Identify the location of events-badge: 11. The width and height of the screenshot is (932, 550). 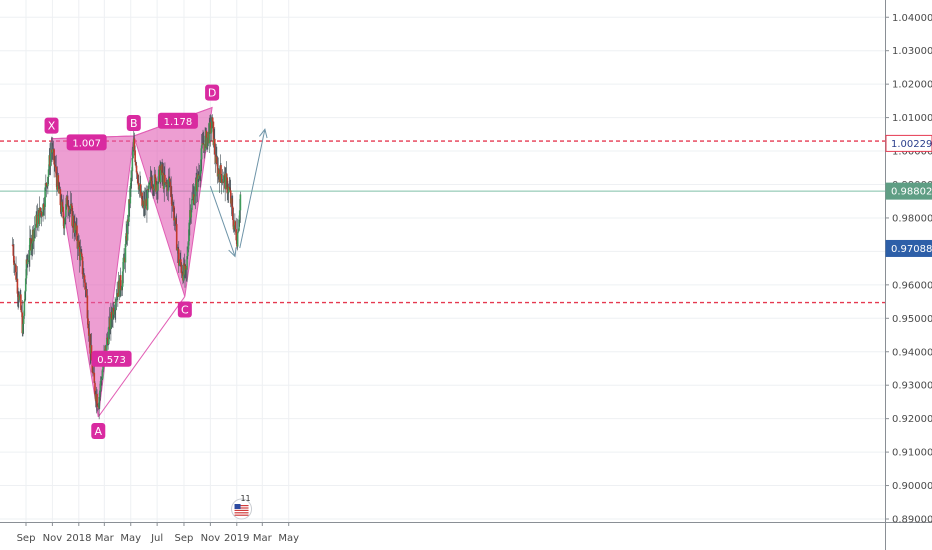
(242, 507).